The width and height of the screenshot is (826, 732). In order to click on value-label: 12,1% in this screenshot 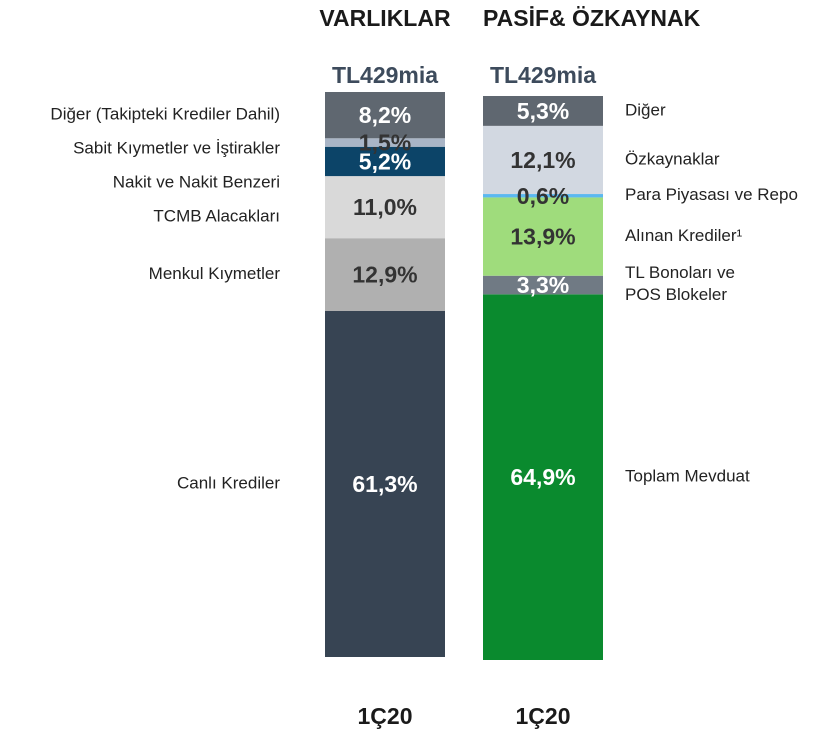, I will do `click(542, 160)`.